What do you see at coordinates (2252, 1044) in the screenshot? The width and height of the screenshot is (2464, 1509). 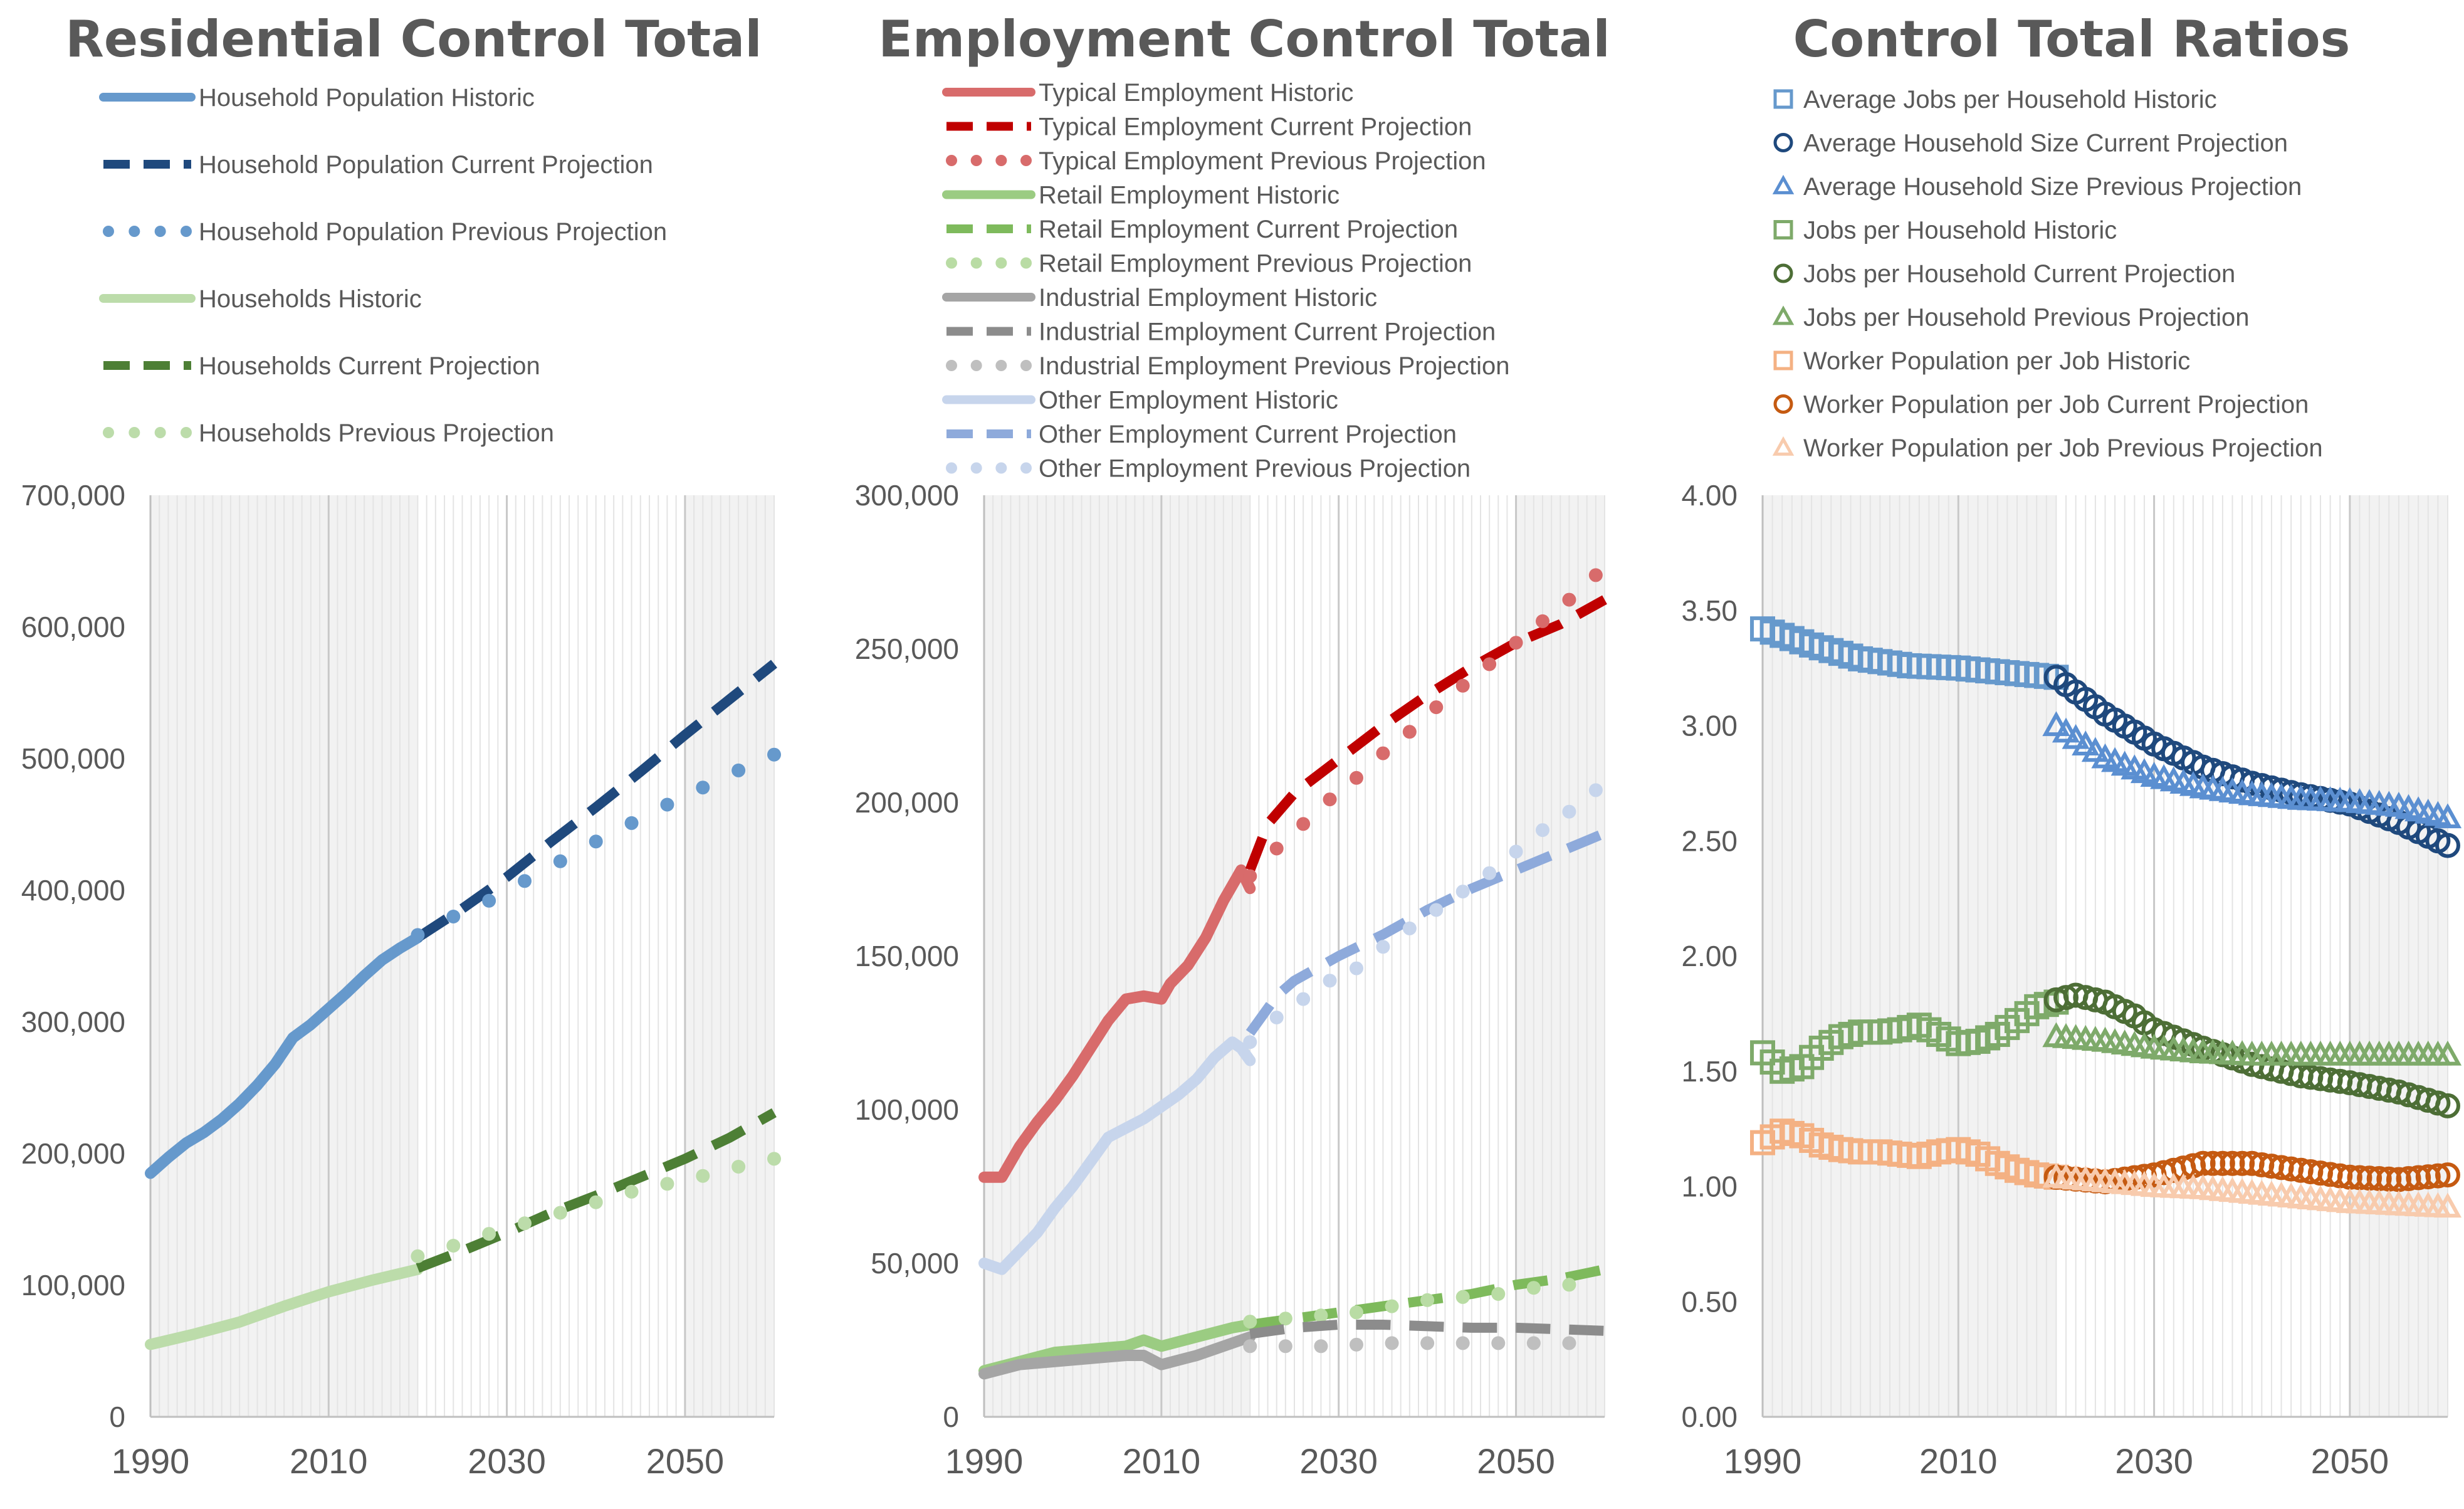 I see `series-jobs-per-household-previous-projection` at bounding box center [2252, 1044].